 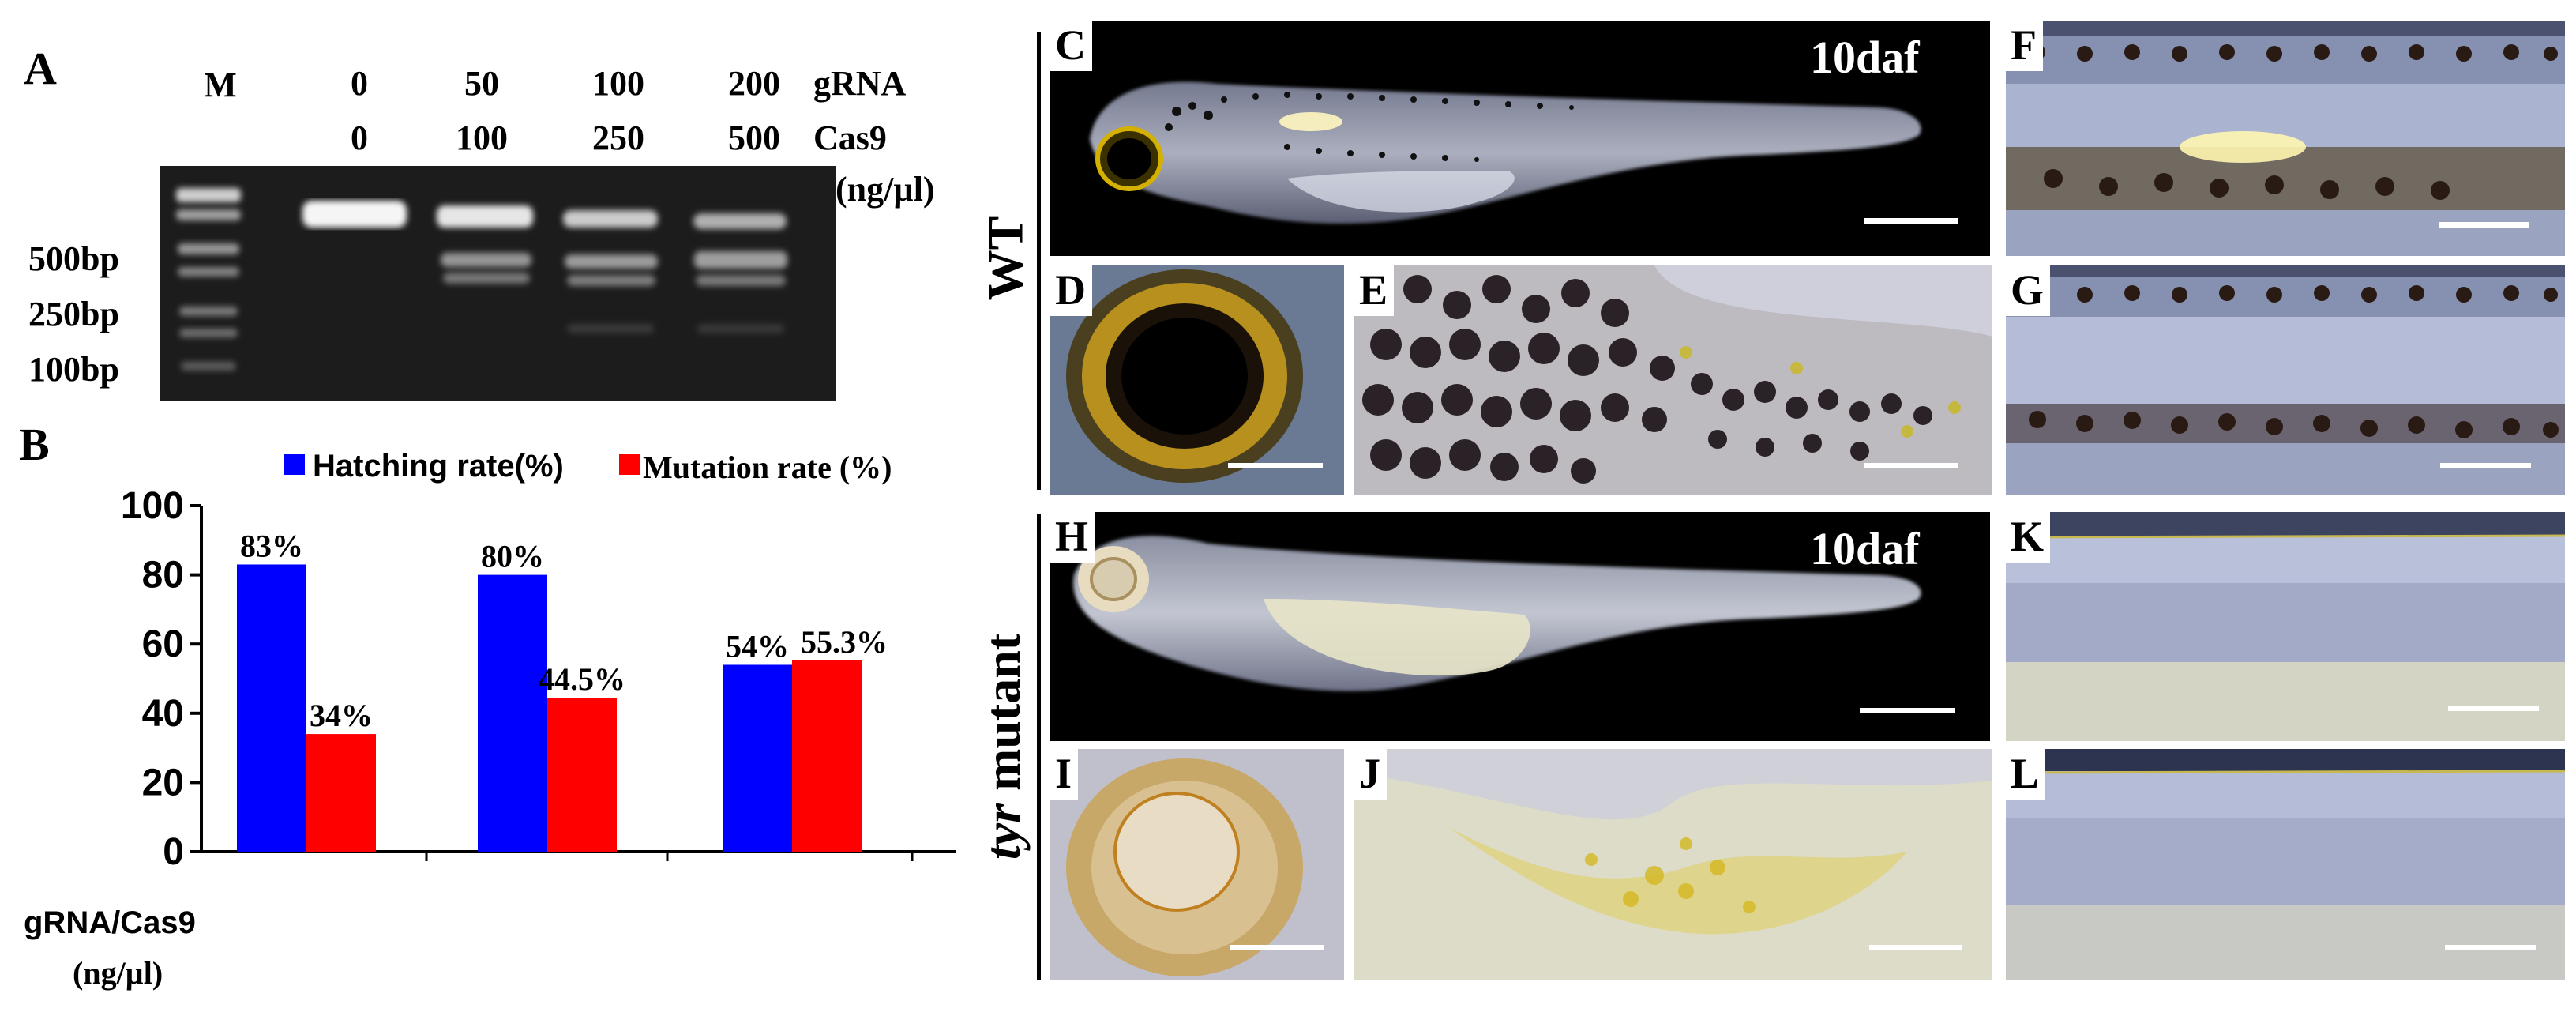 I want to click on photo-e-wt-head-melanophores: E, so click(x=1673, y=380).